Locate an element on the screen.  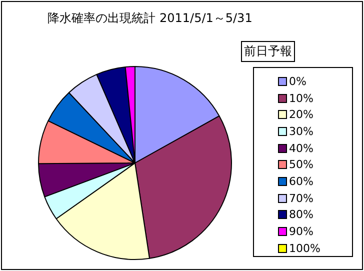
legend-label: 40% is located at coordinates (301, 148).